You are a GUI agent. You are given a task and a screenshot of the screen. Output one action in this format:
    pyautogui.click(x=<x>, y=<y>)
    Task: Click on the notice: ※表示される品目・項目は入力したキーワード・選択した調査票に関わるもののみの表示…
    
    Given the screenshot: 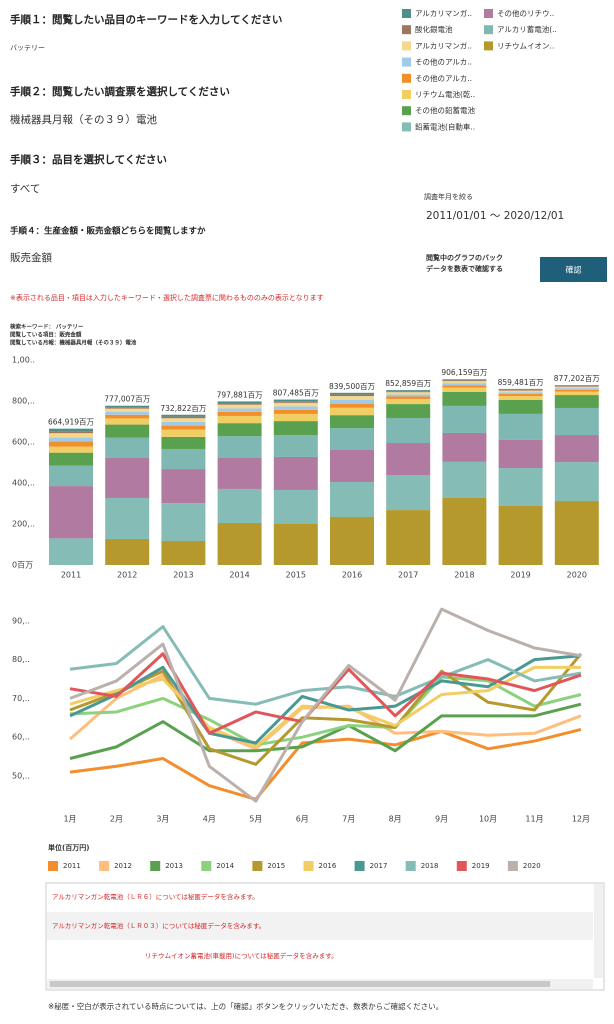 What is the action you would take?
    pyautogui.click(x=167, y=297)
    